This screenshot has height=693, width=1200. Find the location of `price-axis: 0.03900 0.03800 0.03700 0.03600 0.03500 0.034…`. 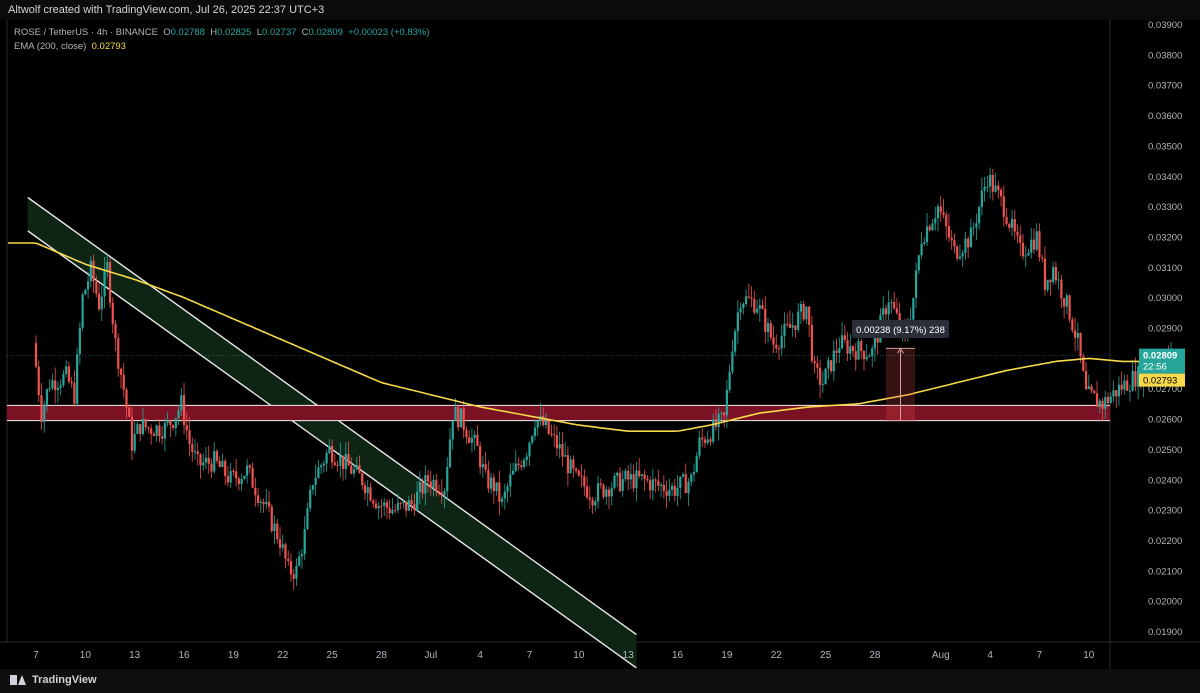

price-axis: 0.03900 0.03800 0.03700 0.03600 0.03500 0.034… is located at coordinates (1165, 329).